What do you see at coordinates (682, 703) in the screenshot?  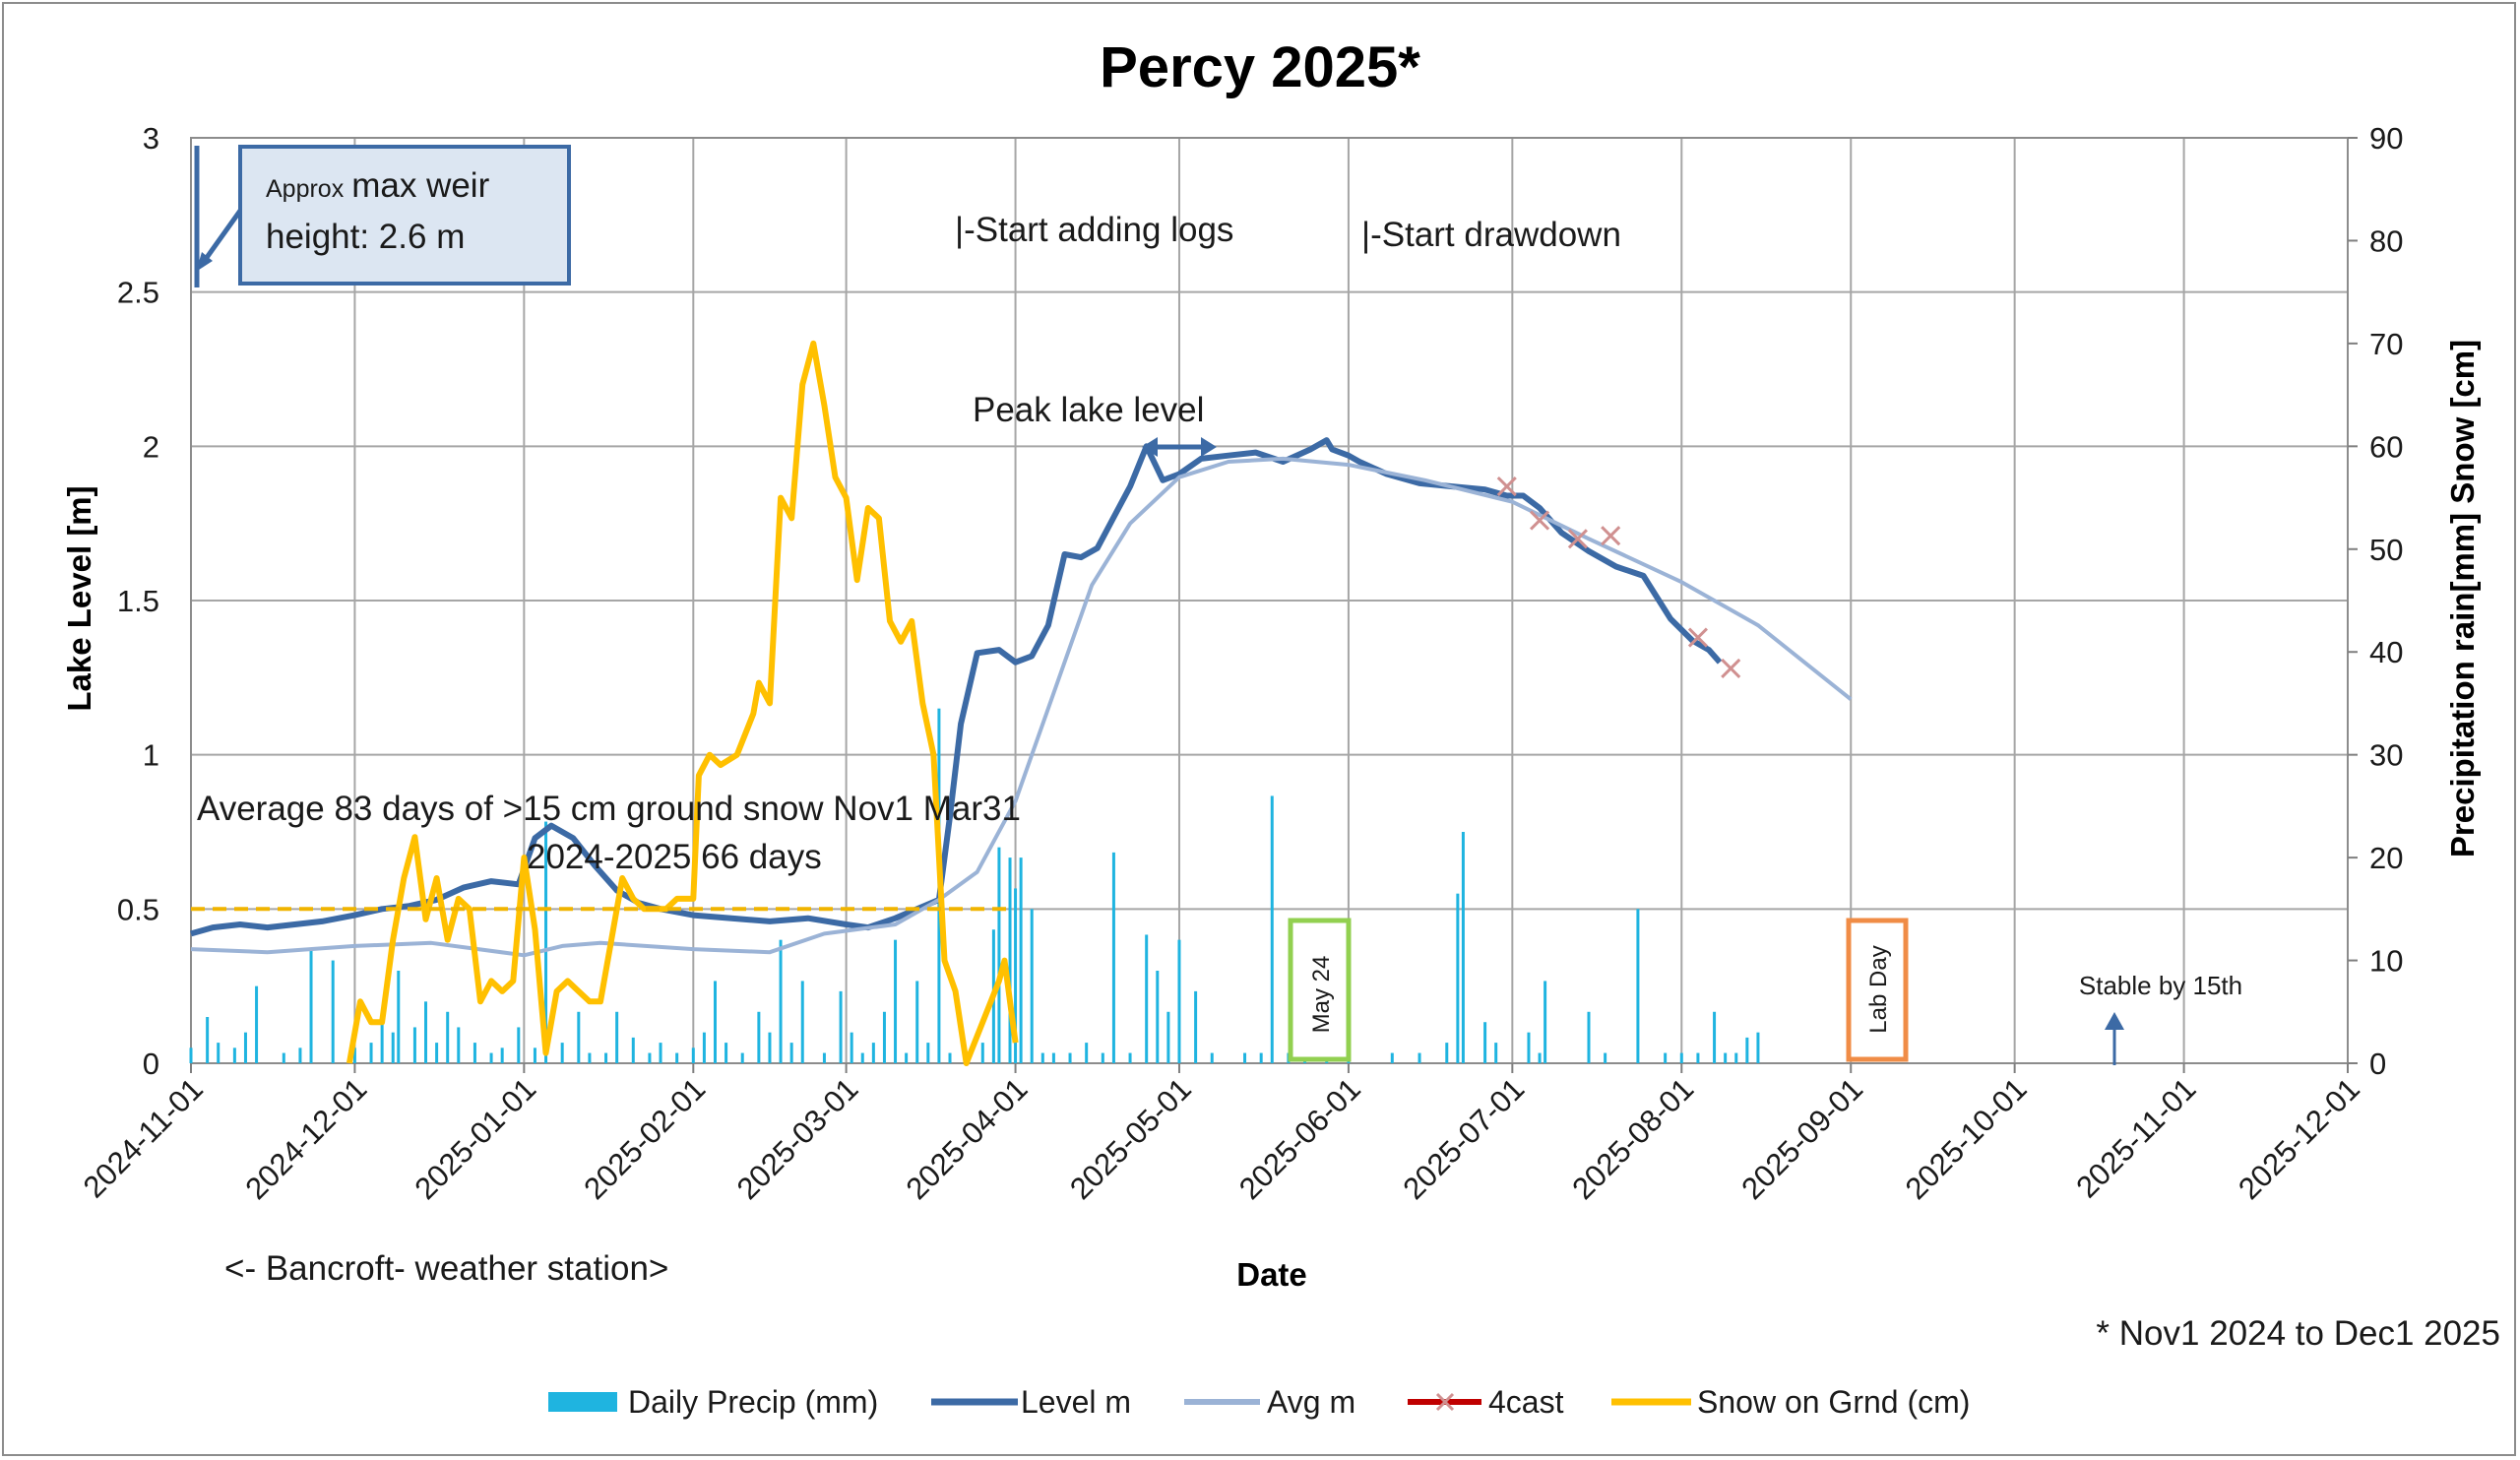 I see `series-line-snow` at bounding box center [682, 703].